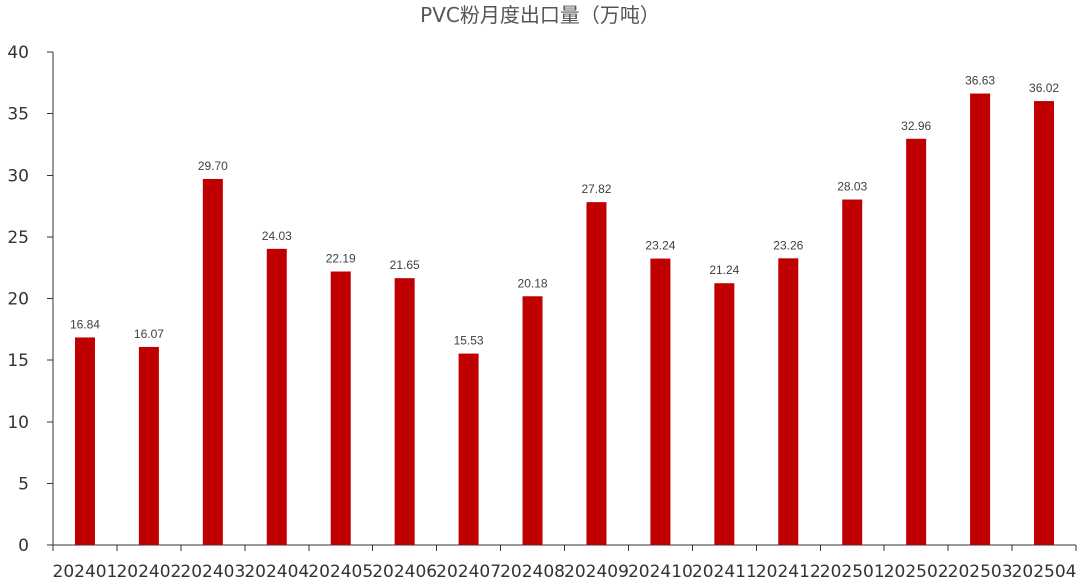  Describe the element at coordinates (18, 300) in the screenshot. I see `y-tick-label: 20` at that location.